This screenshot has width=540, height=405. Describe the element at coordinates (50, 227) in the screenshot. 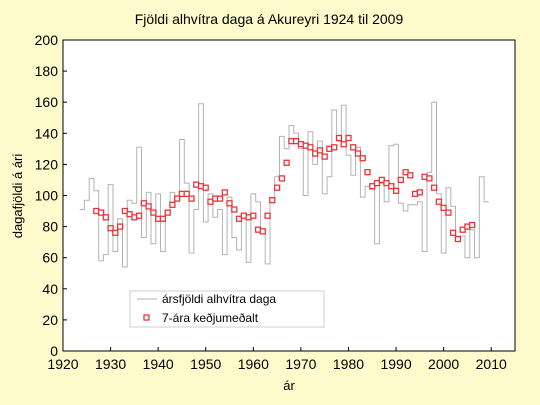

I see `y-tick-label: 80` at that location.